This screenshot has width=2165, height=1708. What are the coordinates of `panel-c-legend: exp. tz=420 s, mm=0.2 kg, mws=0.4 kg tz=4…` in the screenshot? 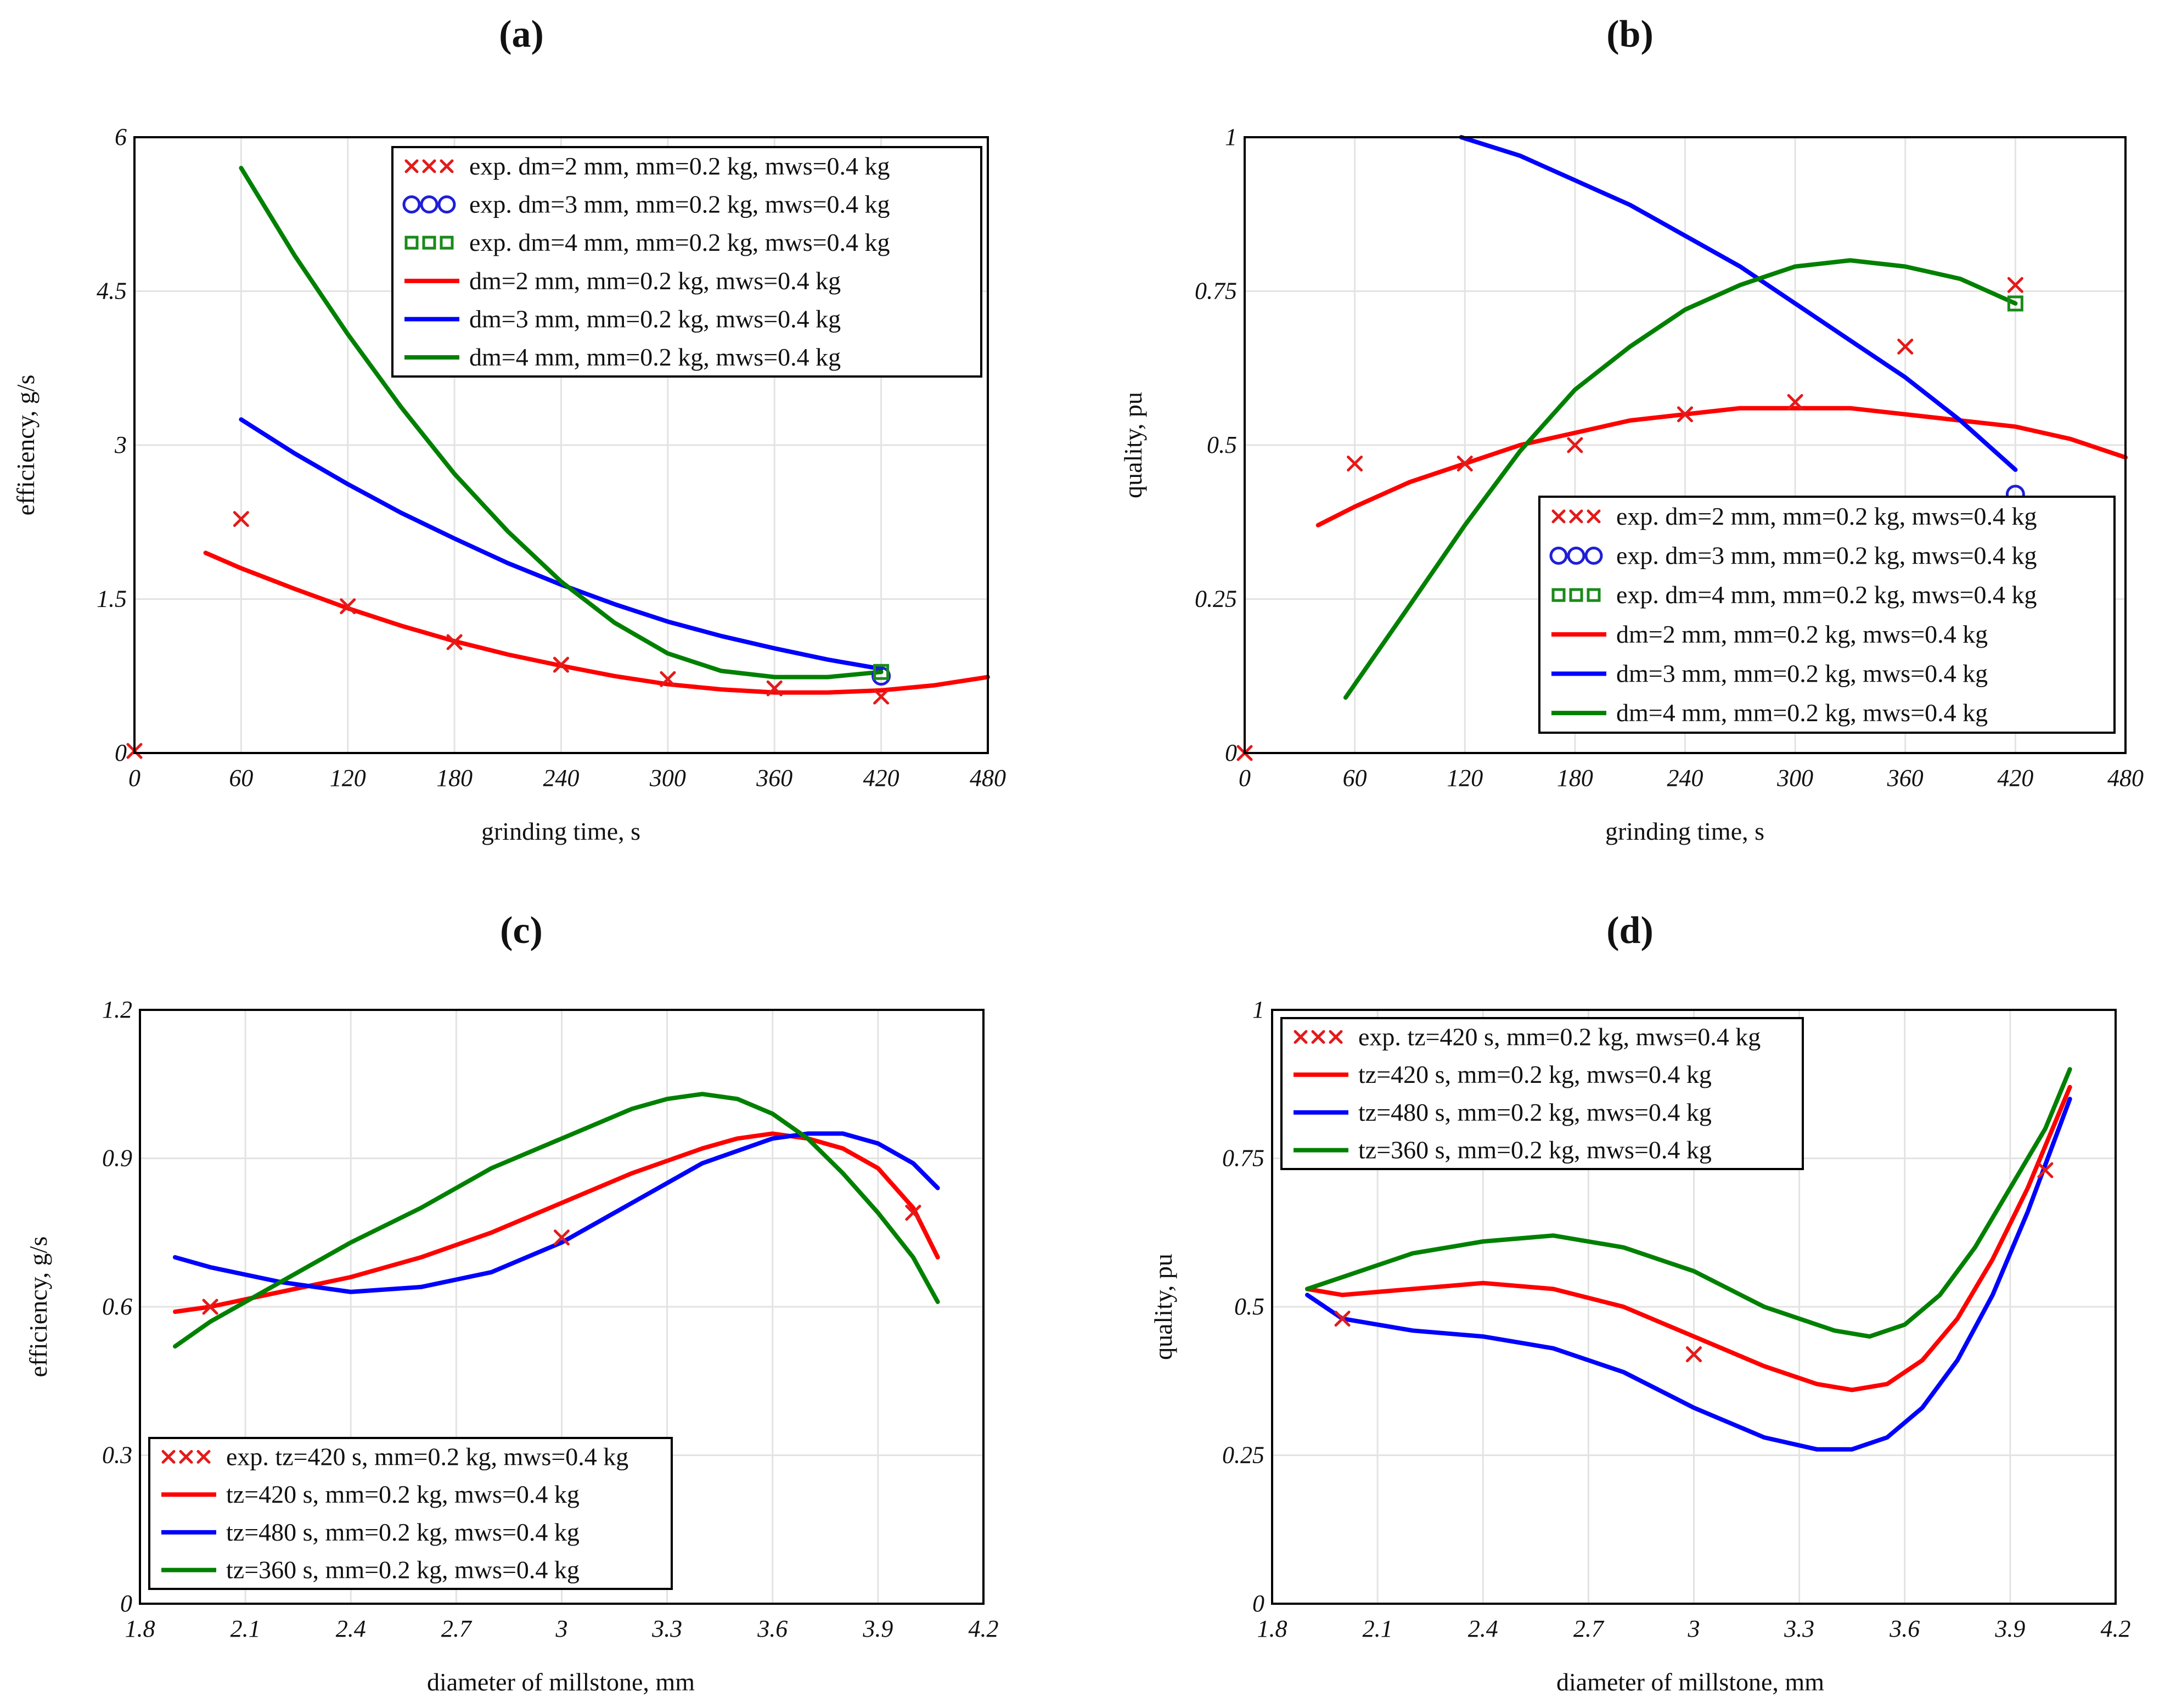 It's located at (410, 1514).